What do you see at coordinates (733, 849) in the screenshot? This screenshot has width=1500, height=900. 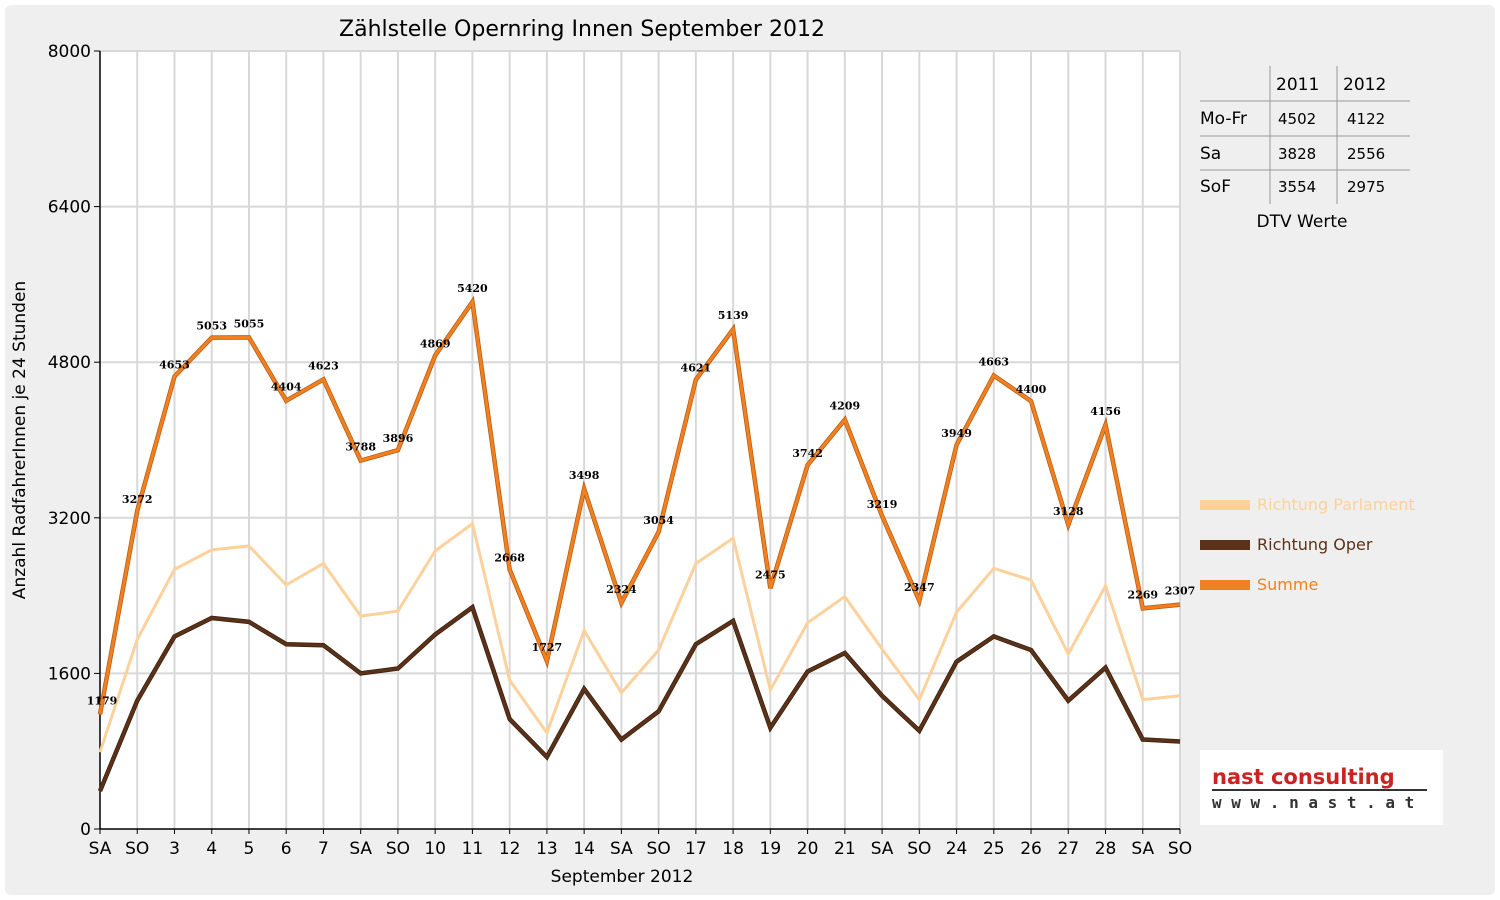 I see `x-tick-label: 18` at bounding box center [733, 849].